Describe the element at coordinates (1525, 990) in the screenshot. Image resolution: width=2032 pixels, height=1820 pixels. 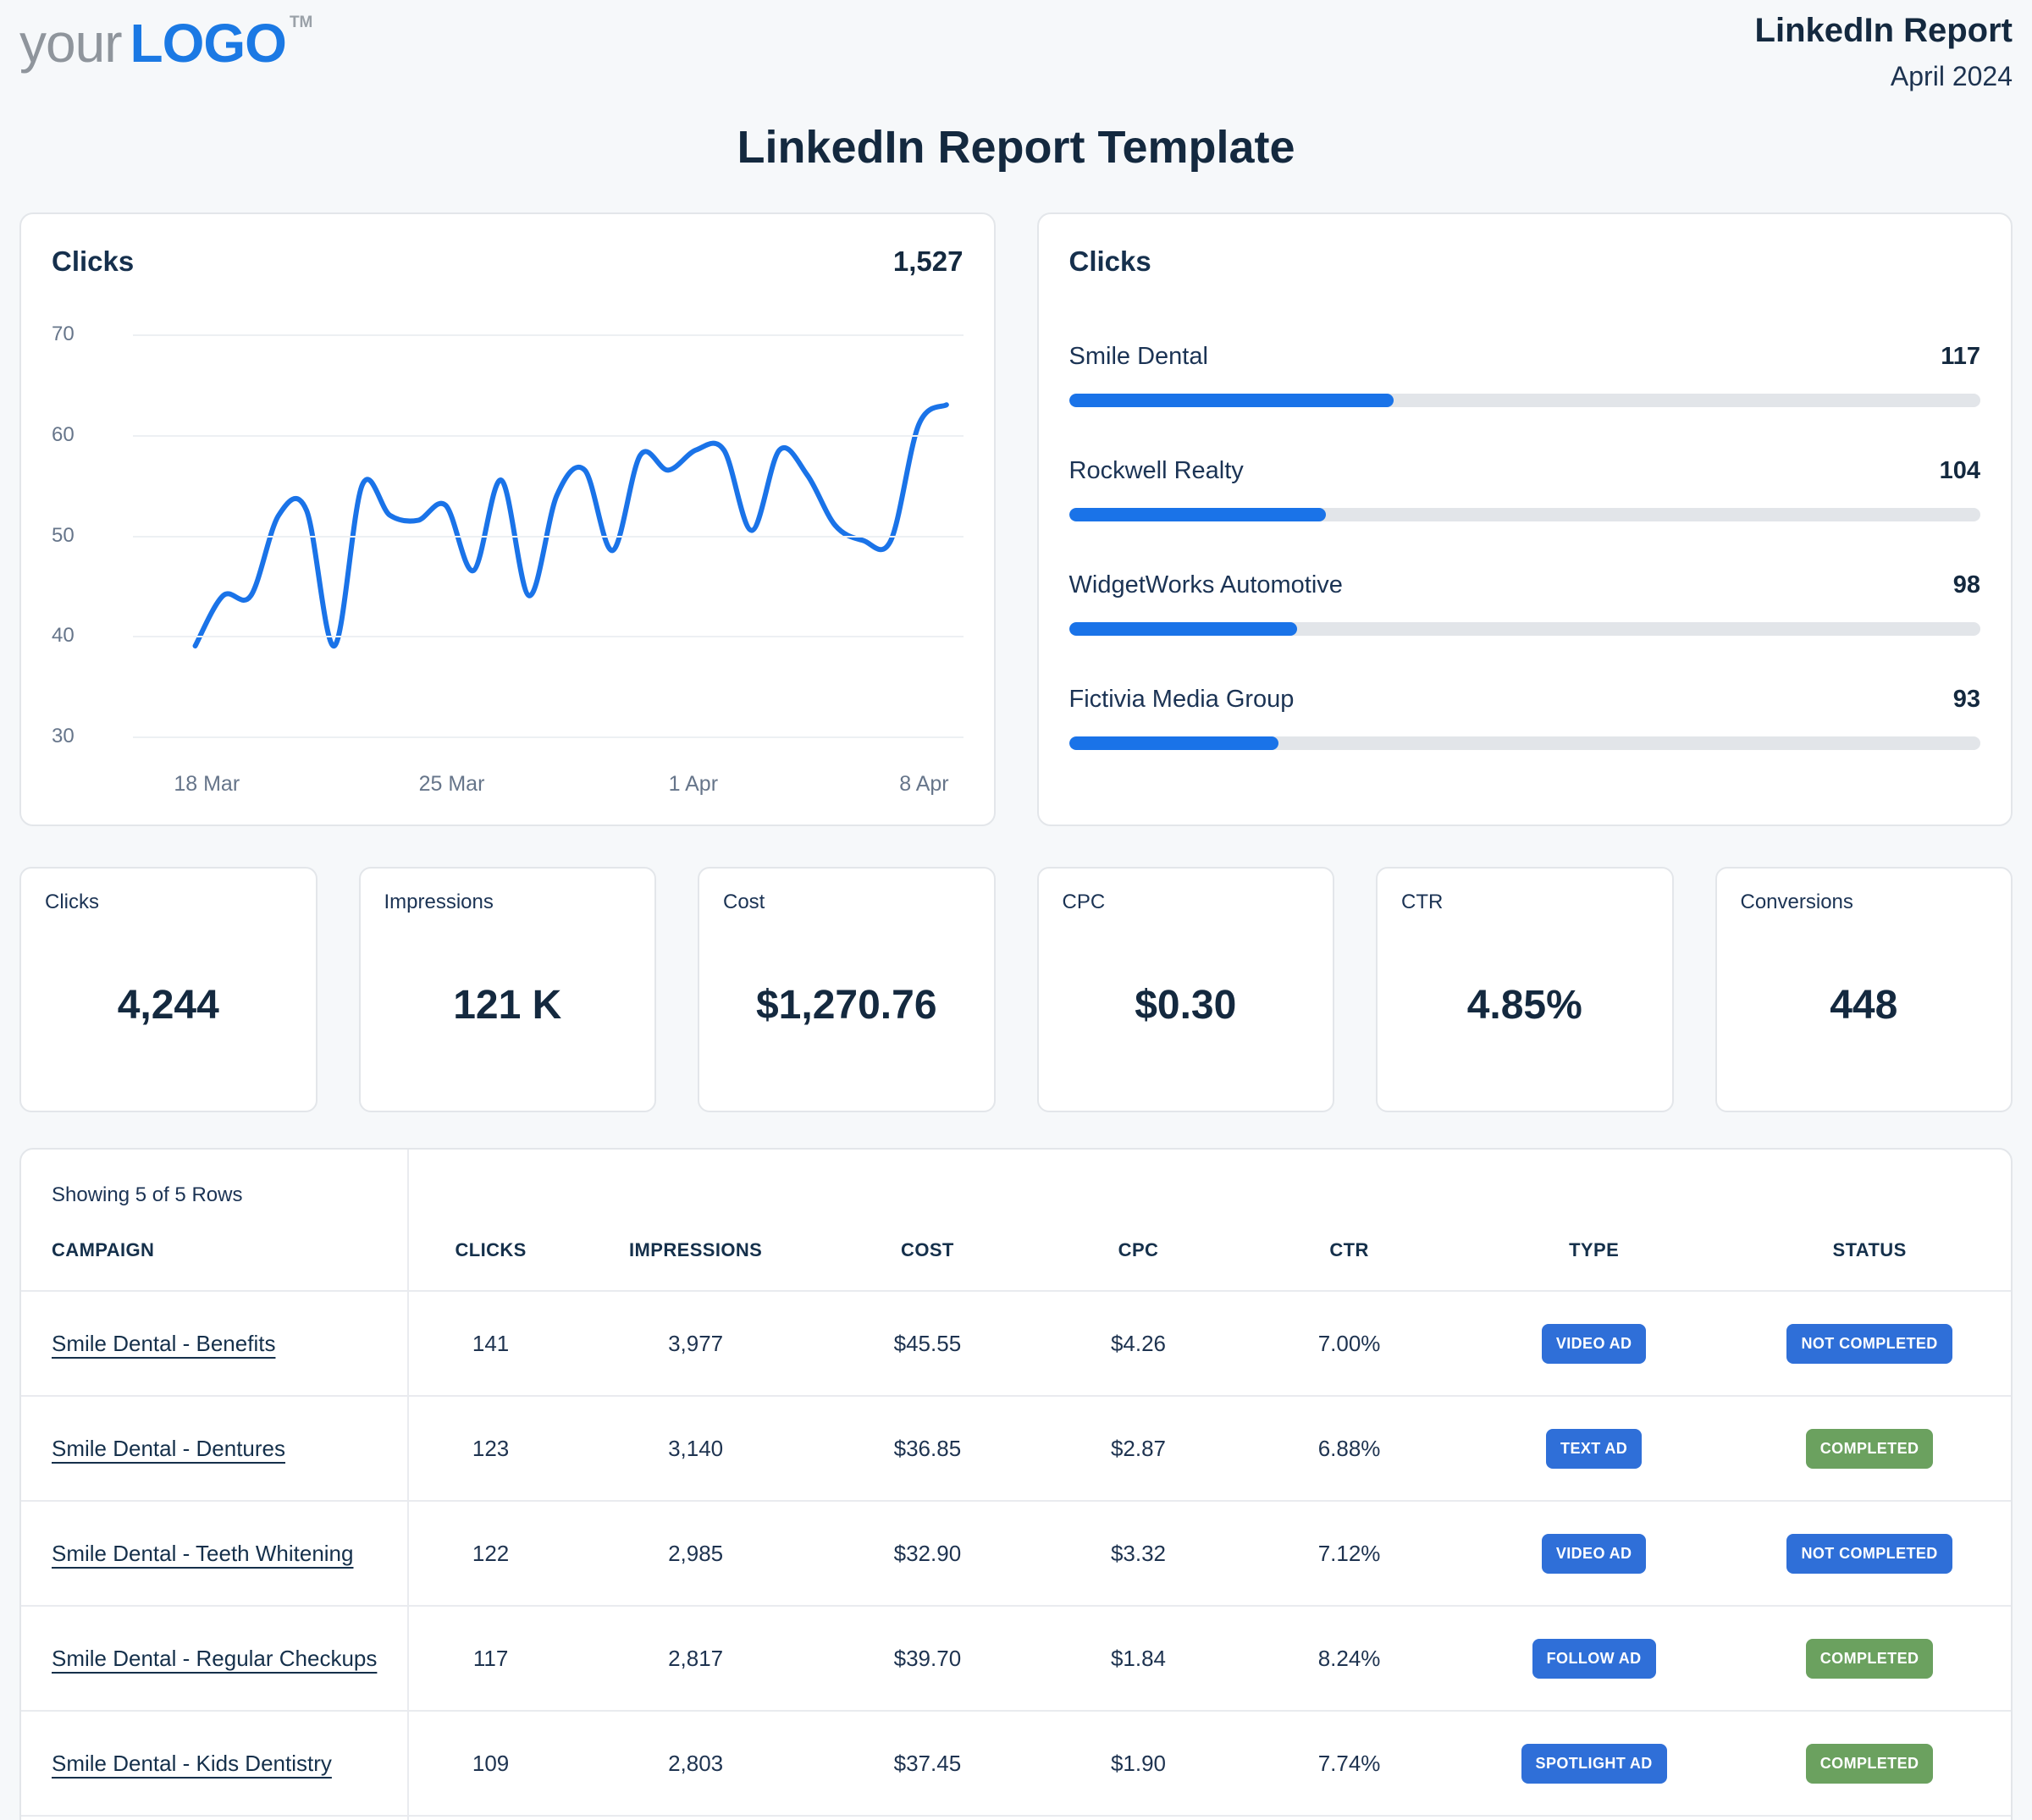
I see `kpi-card: CTR 4.85%` at that location.